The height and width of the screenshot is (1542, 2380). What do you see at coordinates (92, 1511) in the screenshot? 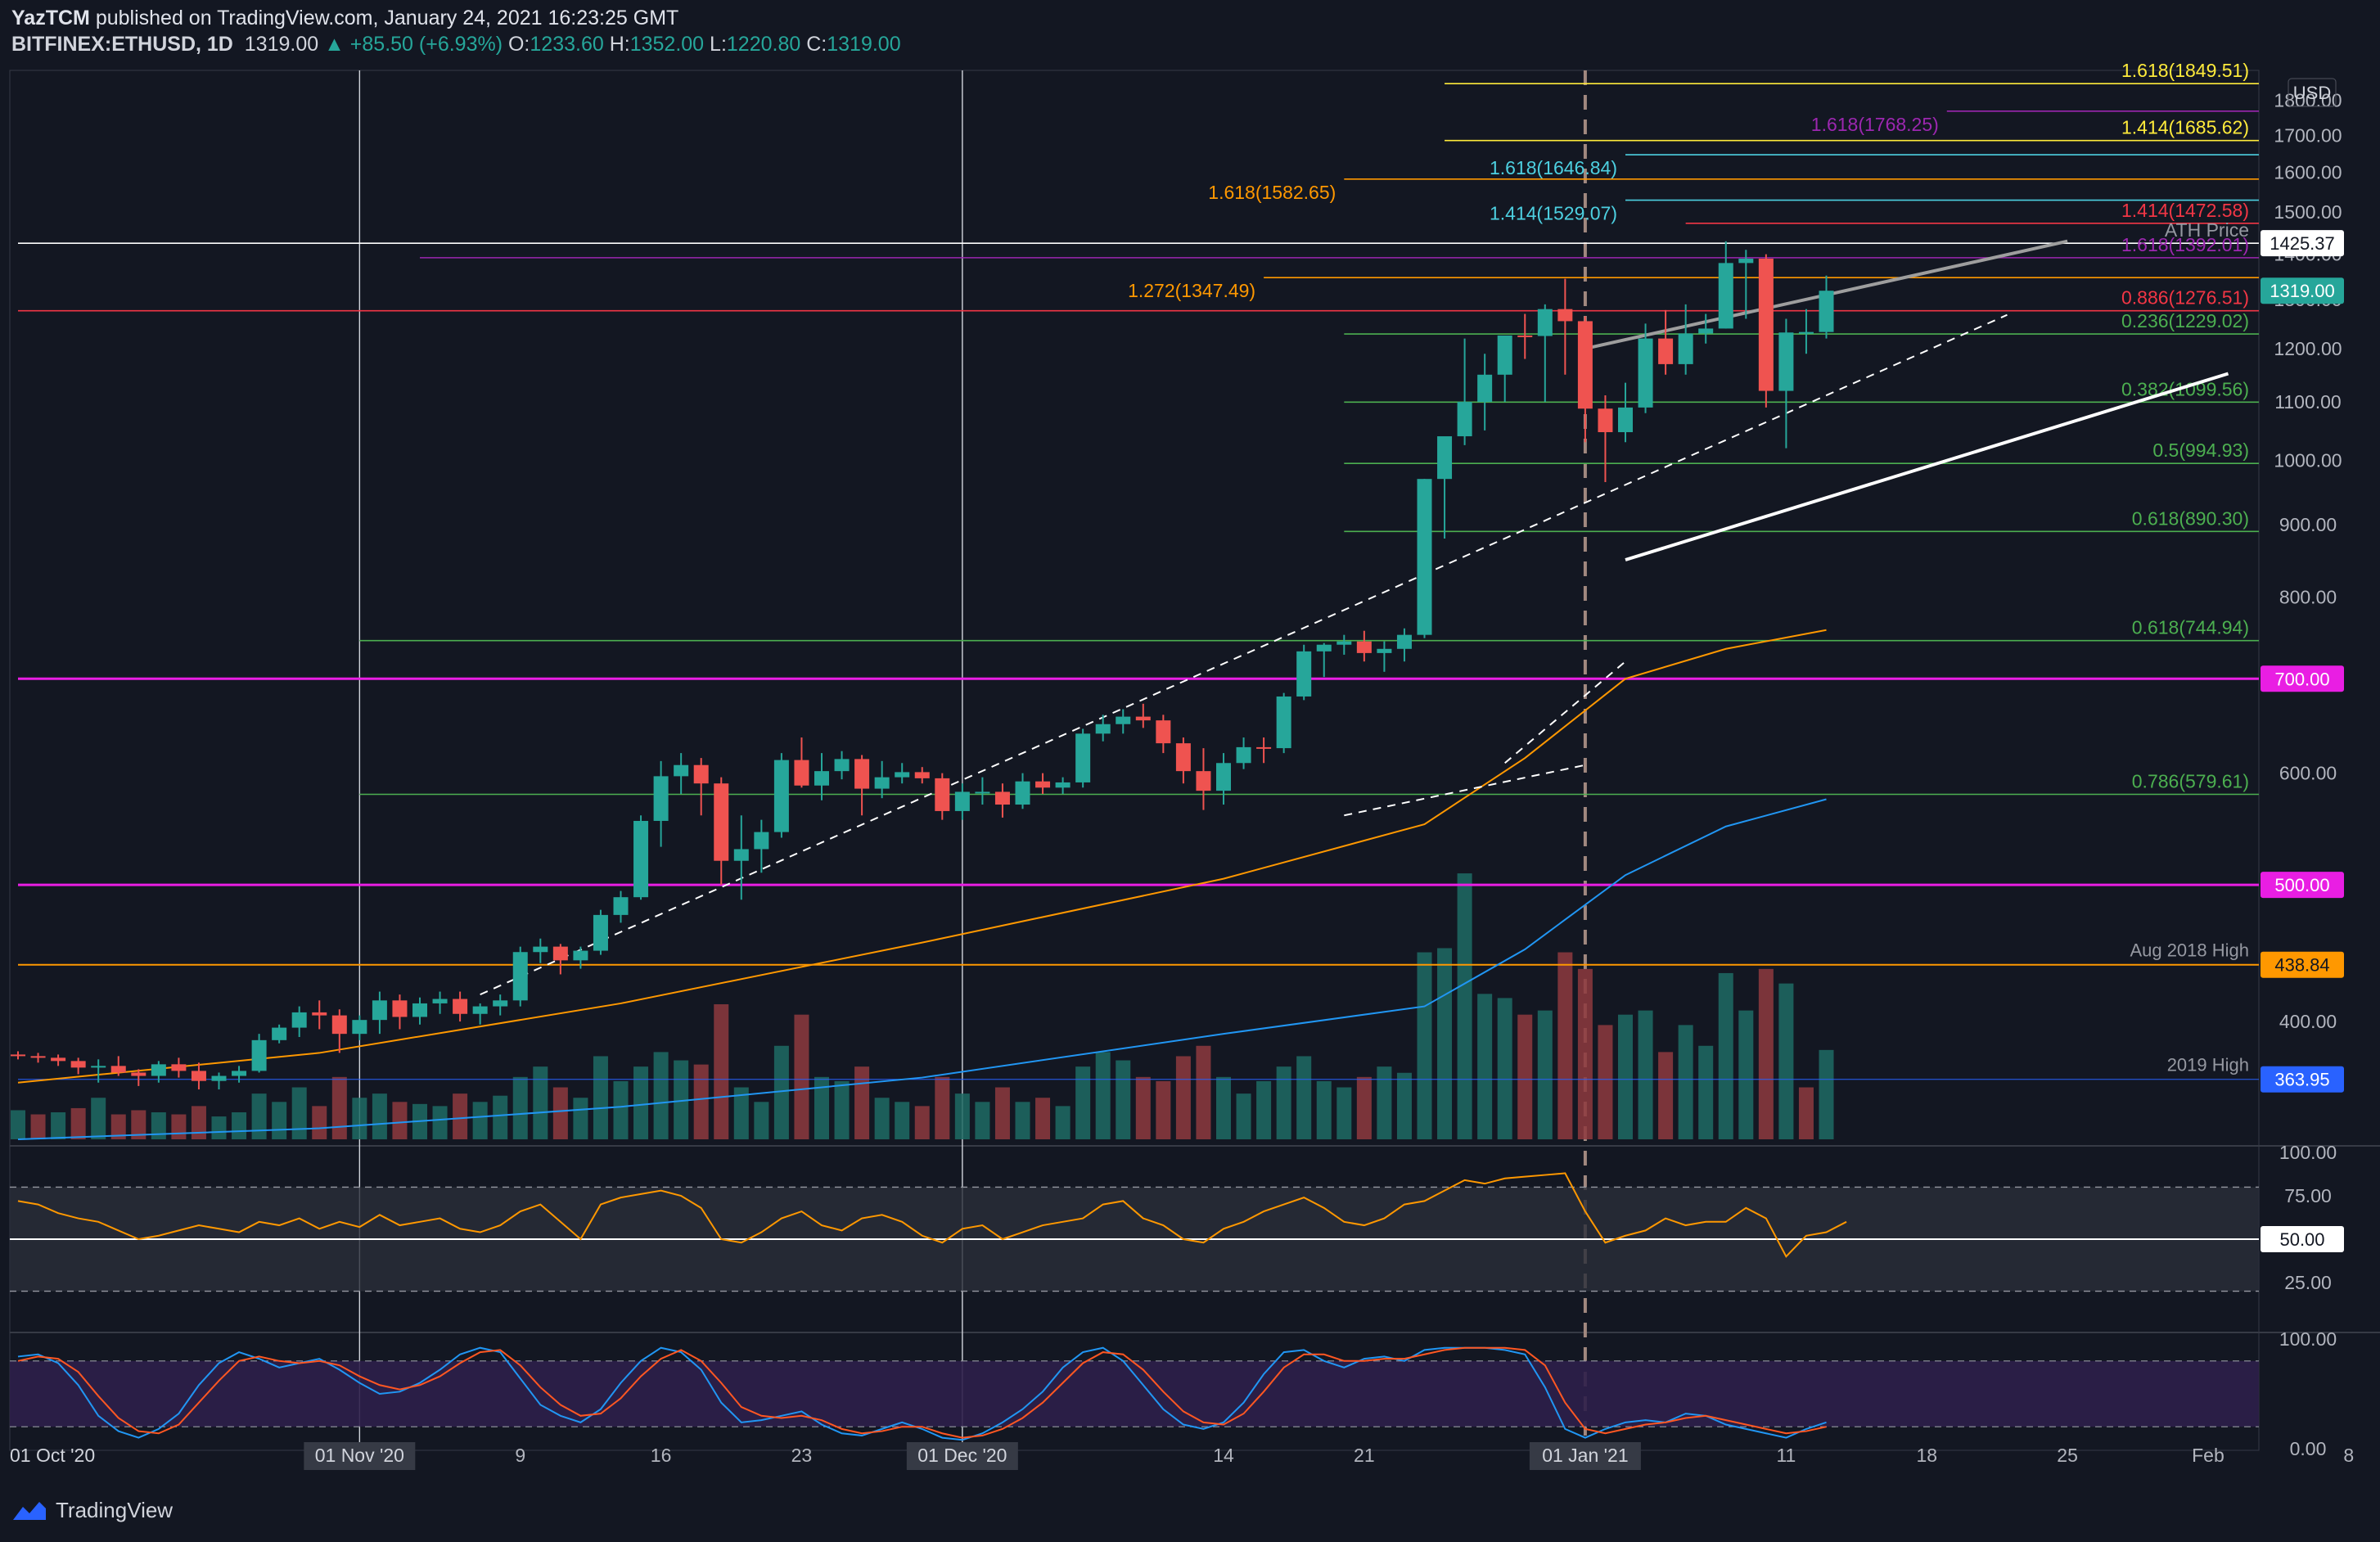
I see `tradingview-brand: TradingView` at bounding box center [92, 1511].